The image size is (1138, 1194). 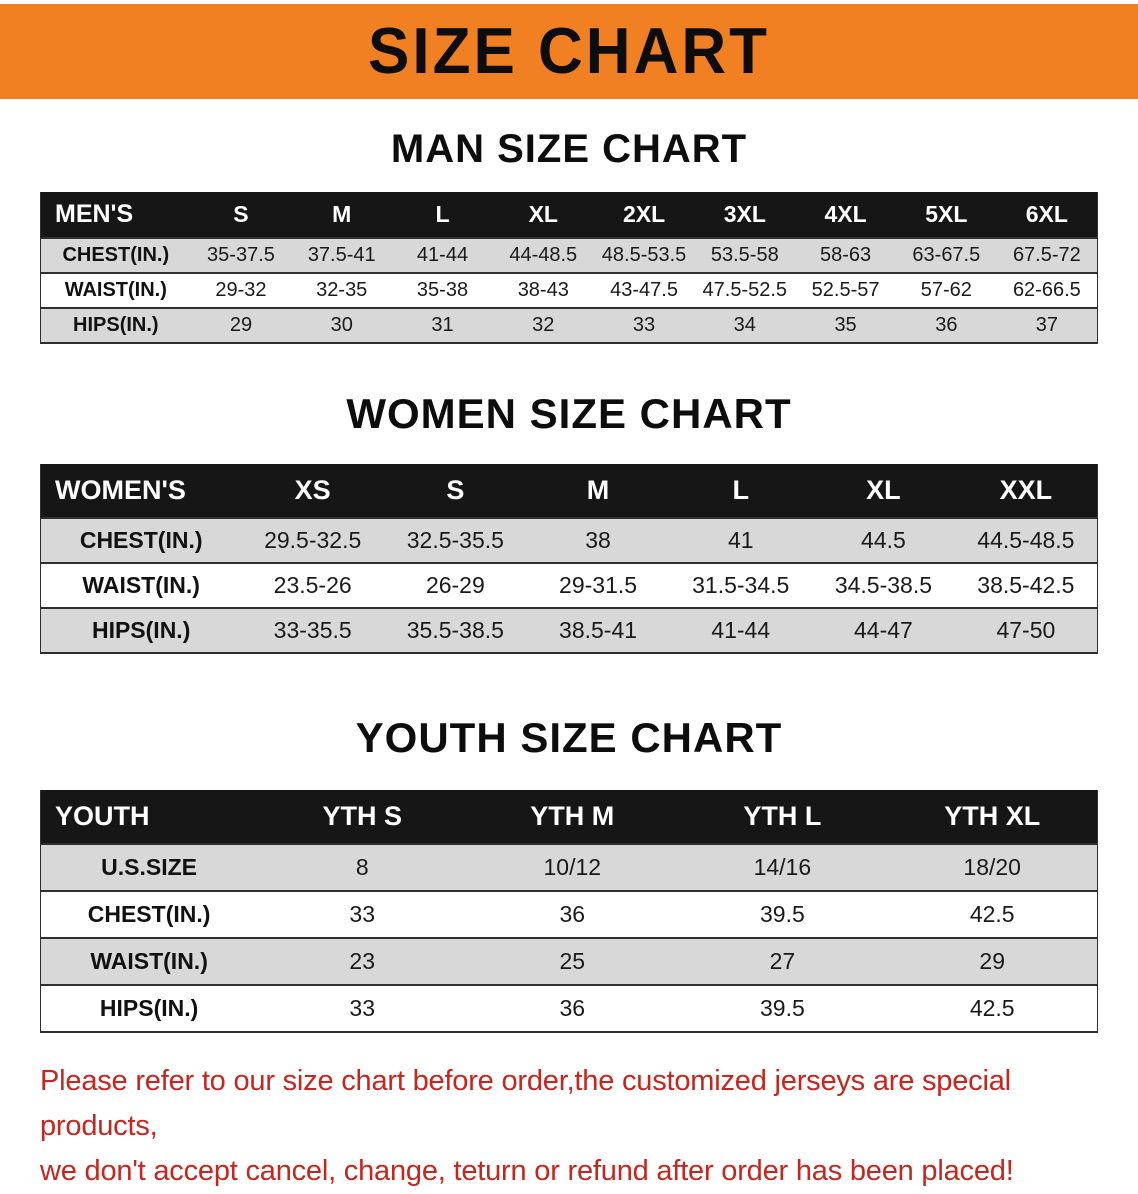 What do you see at coordinates (644, 255) in the screenshot?
I see `measurement-value-cell: 48.5-53.5` at bounding box center [644, 255].